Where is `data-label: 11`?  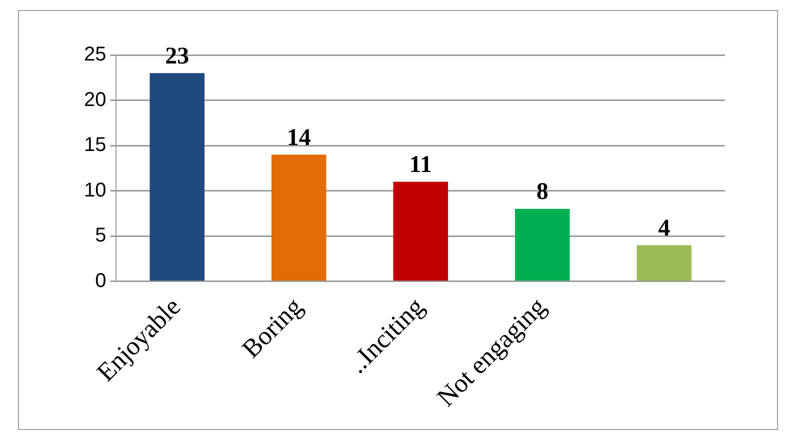
data-label: 11 is located at coordinates (420, 165).